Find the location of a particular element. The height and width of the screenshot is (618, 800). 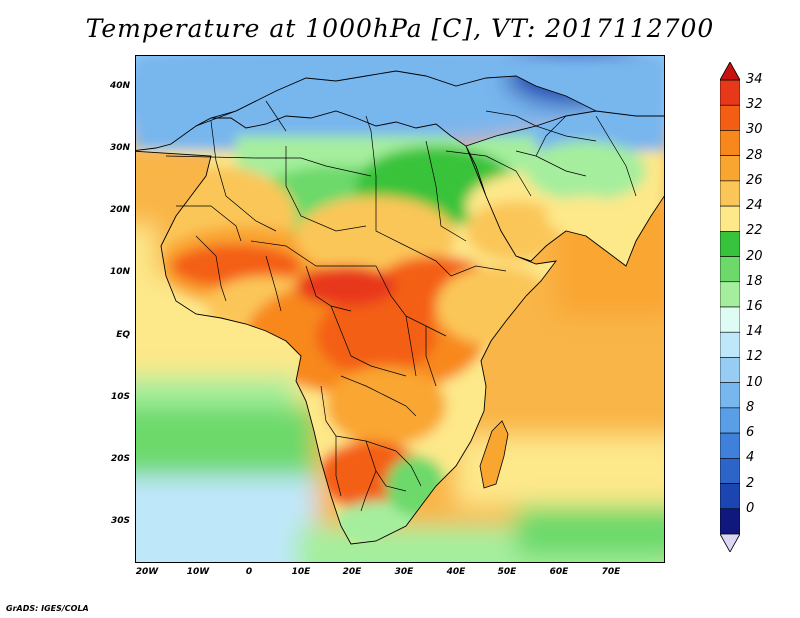

lat-tick-label: 20N is located at coordinates (119, 210).